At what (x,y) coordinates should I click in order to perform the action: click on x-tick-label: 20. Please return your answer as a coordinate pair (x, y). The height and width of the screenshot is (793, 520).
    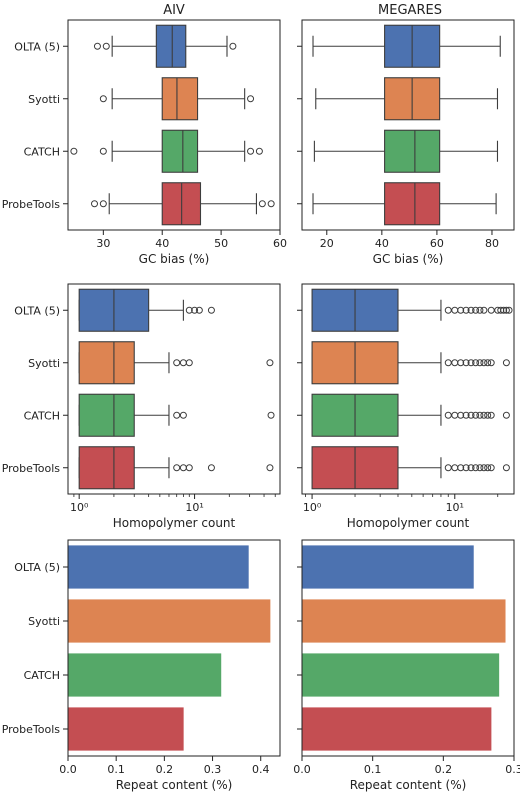
    Looking at the image, I should click on (327, 243).